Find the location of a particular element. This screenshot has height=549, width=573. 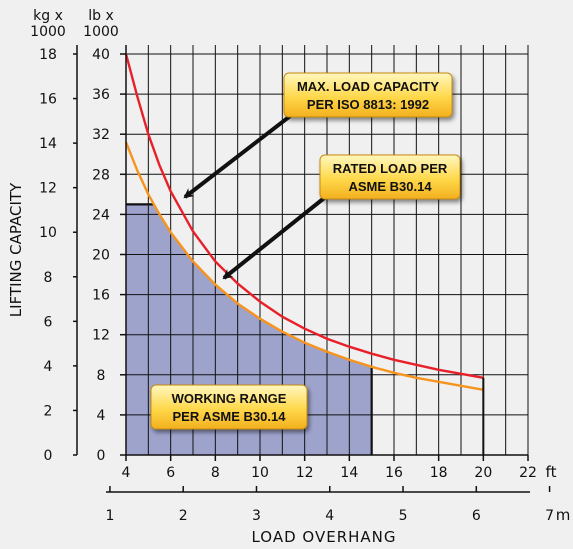

kg-tick-label: 0 is located at coordinates (48, 456).